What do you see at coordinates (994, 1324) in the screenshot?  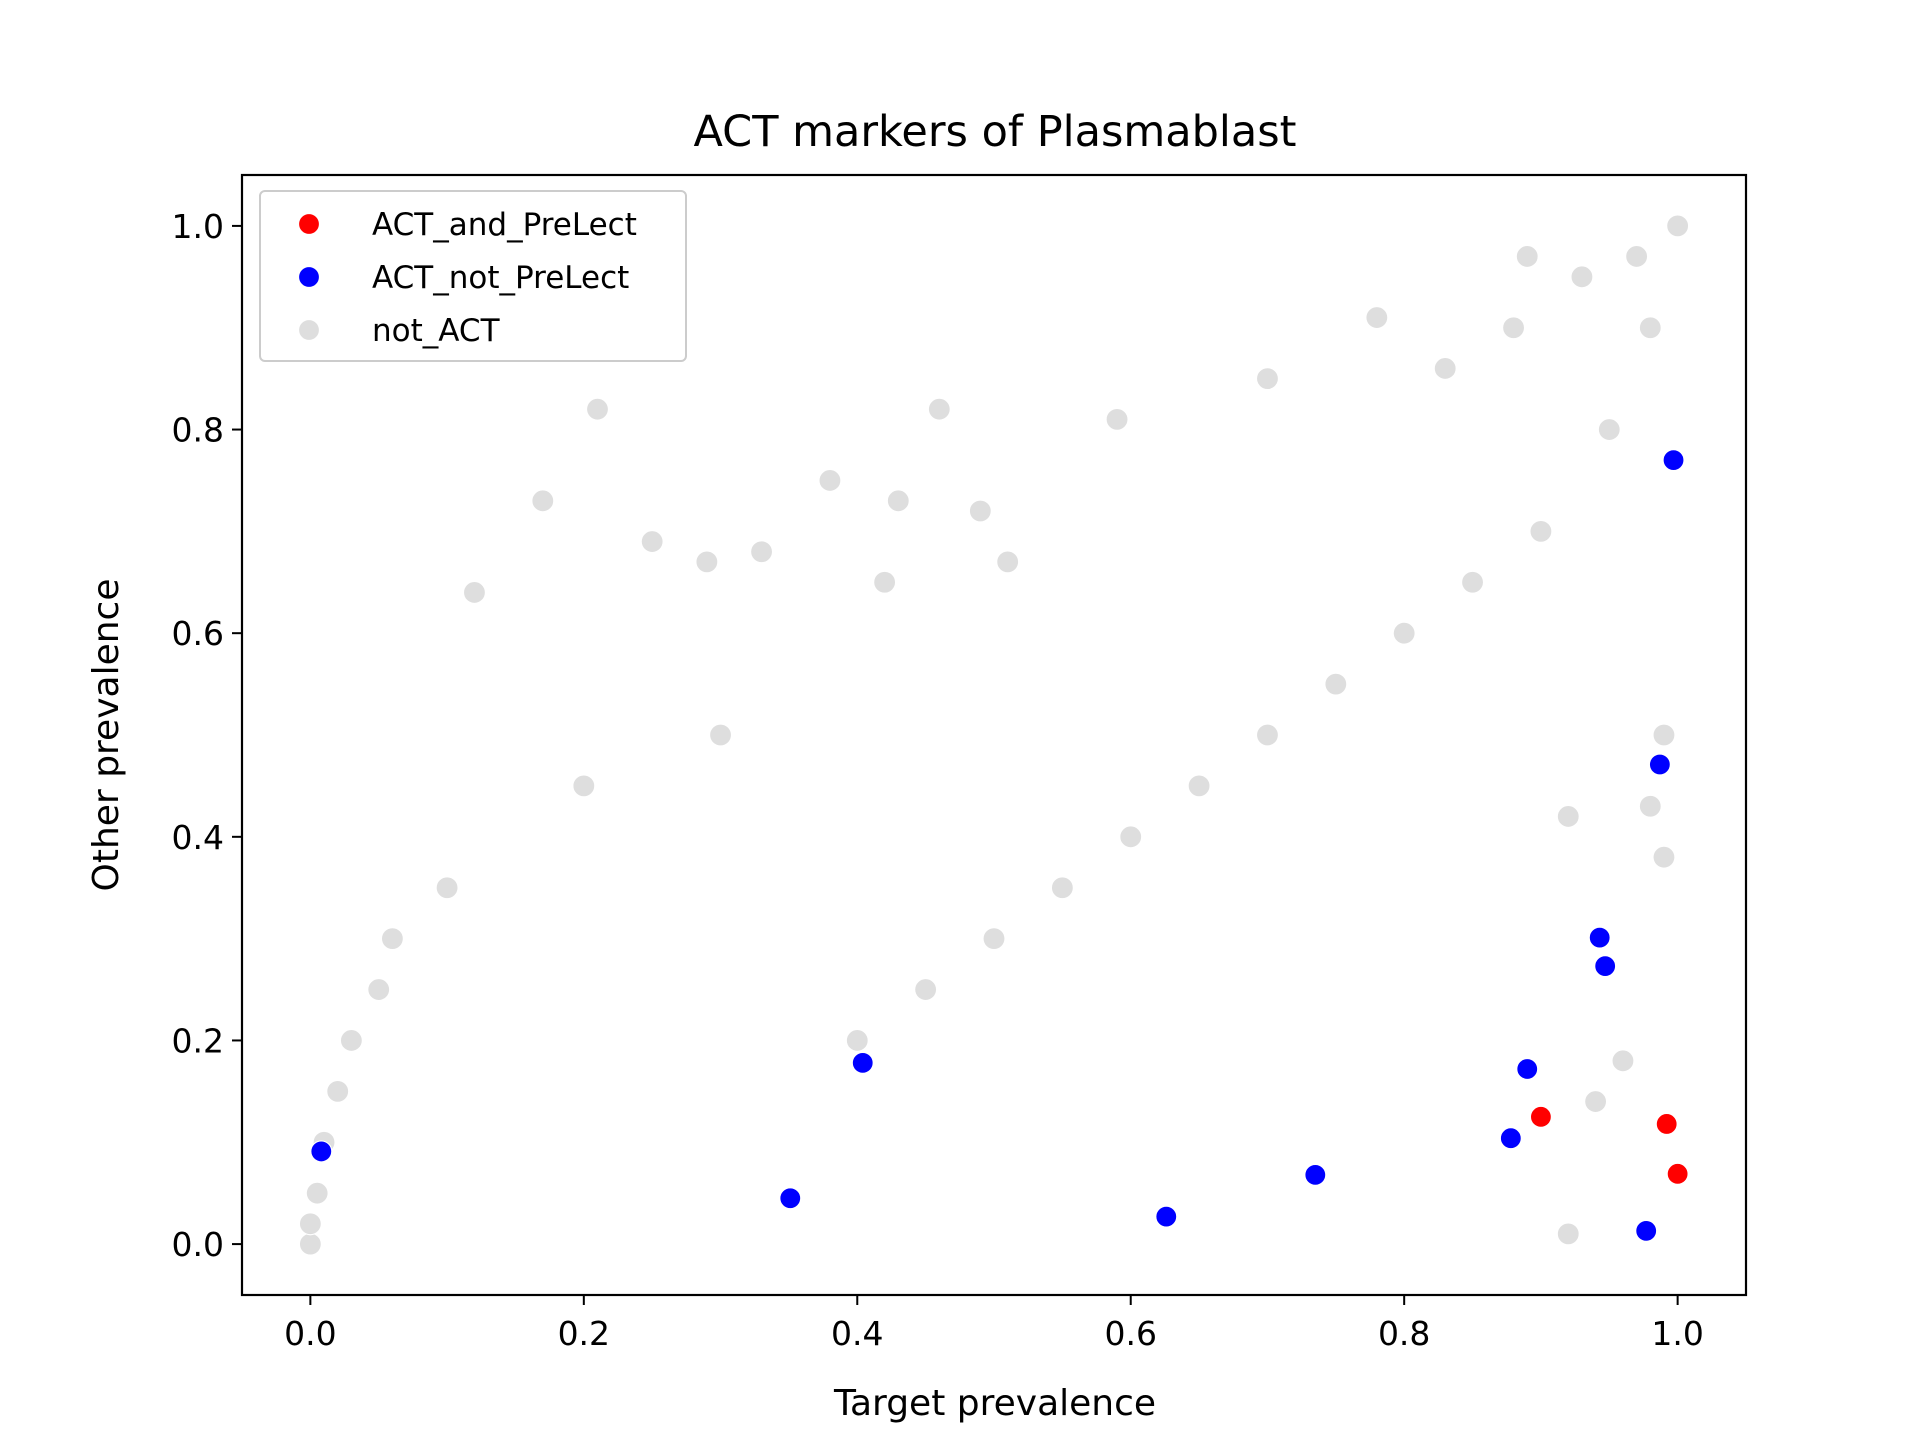 I see `x-axis: 0.0 0.2 0.4 0.6 0.8 1.0` at bounding box center [994, 1324].